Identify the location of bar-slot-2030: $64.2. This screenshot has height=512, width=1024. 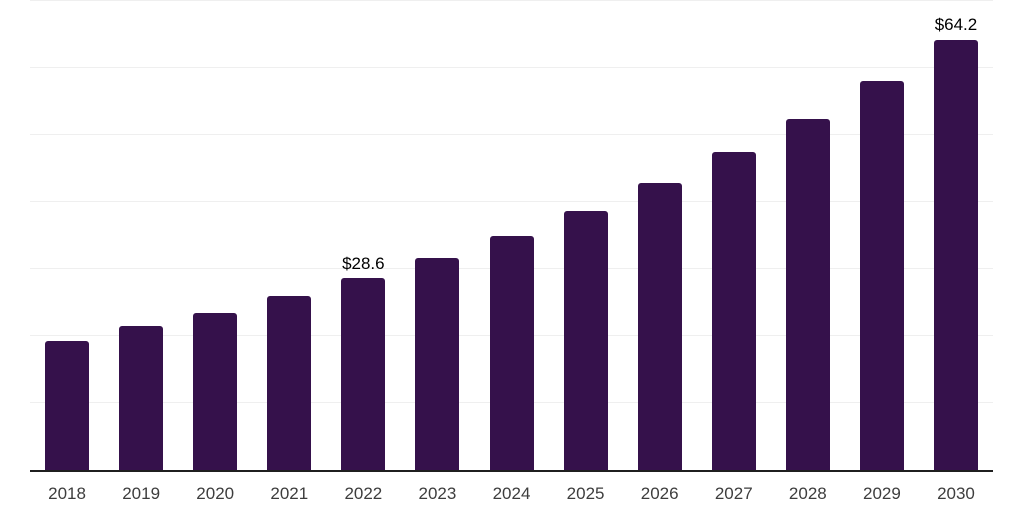
(956, 235).